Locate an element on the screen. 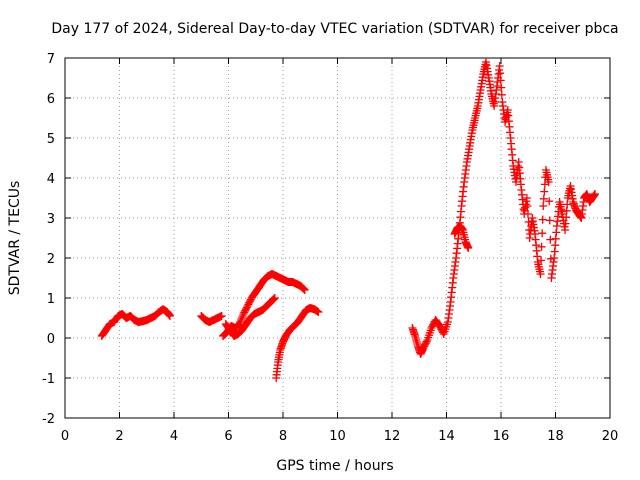 This screenshot has height=480, width=640. y-axis-label: SDTVAR / TECUs is located at coordinates (15, 238).